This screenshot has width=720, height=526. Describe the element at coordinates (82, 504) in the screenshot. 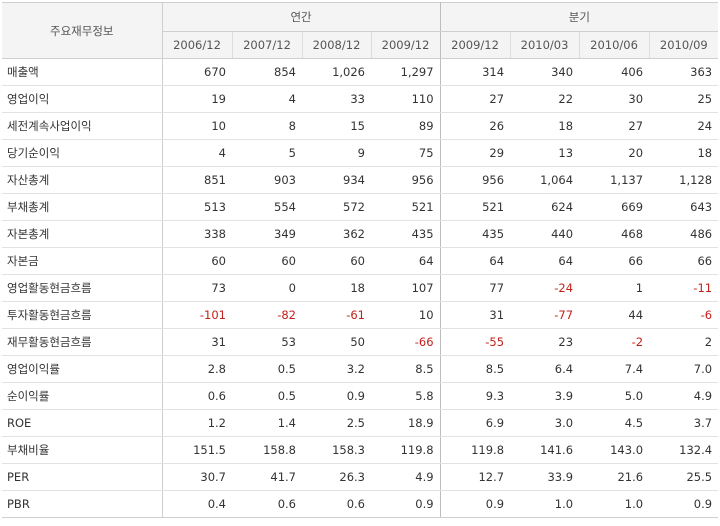

I see `row-label: PBR` at that location.